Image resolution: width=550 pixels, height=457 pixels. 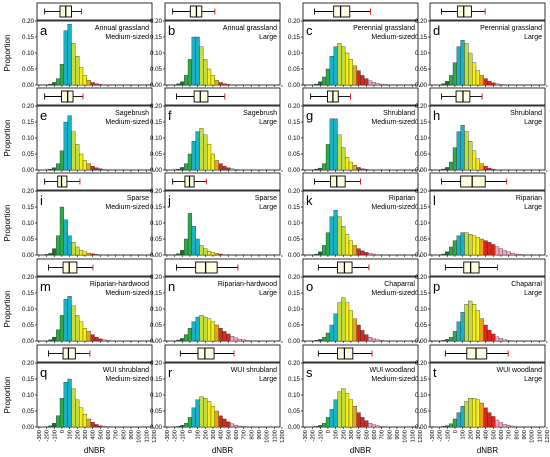 I want to click on x-tick-label: 400, so click(x=487, y=435).